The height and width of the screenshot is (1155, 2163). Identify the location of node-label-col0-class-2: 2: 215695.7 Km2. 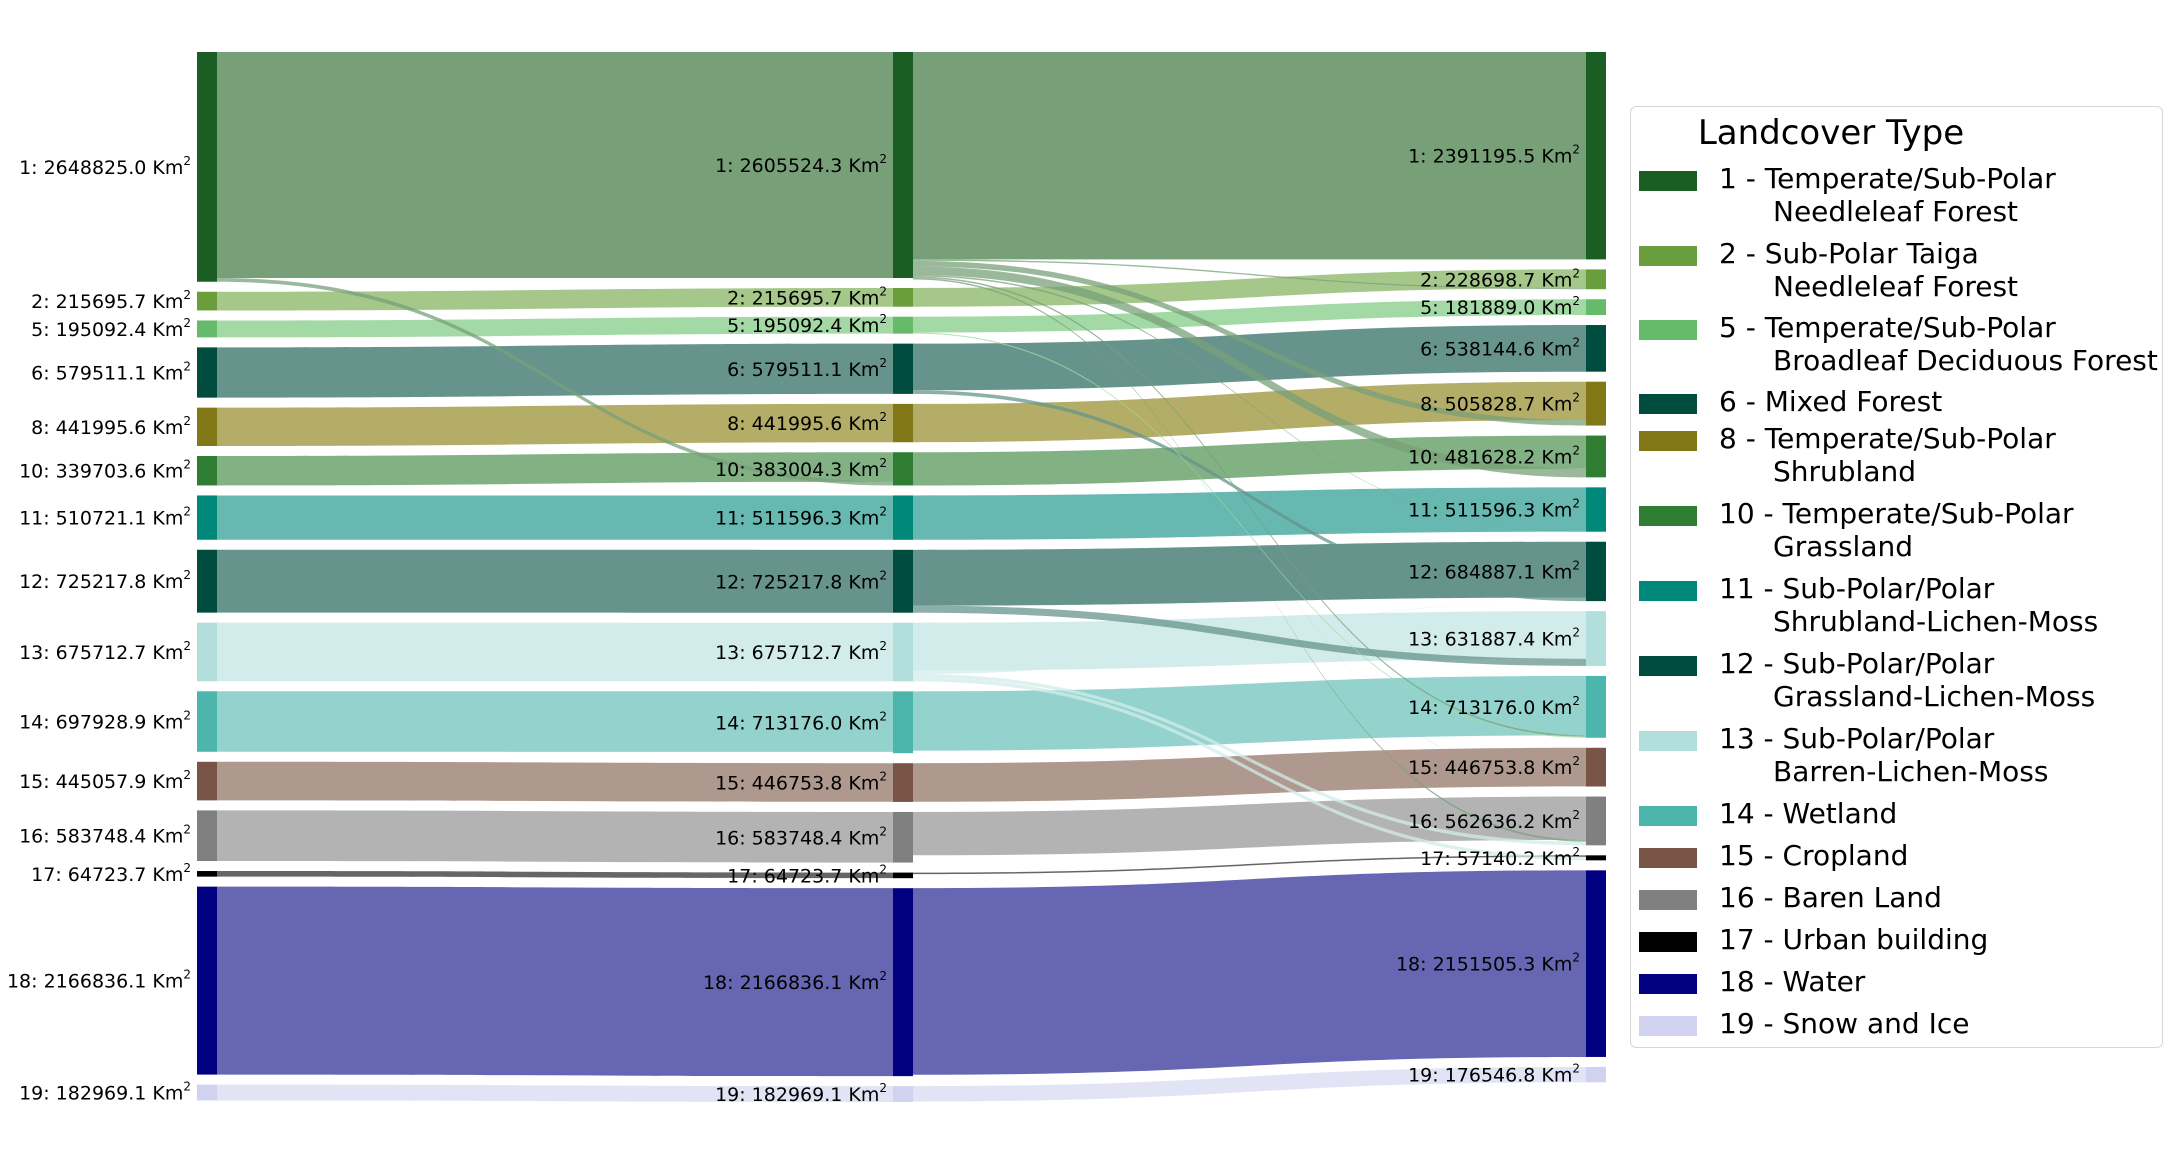
(111, 300).